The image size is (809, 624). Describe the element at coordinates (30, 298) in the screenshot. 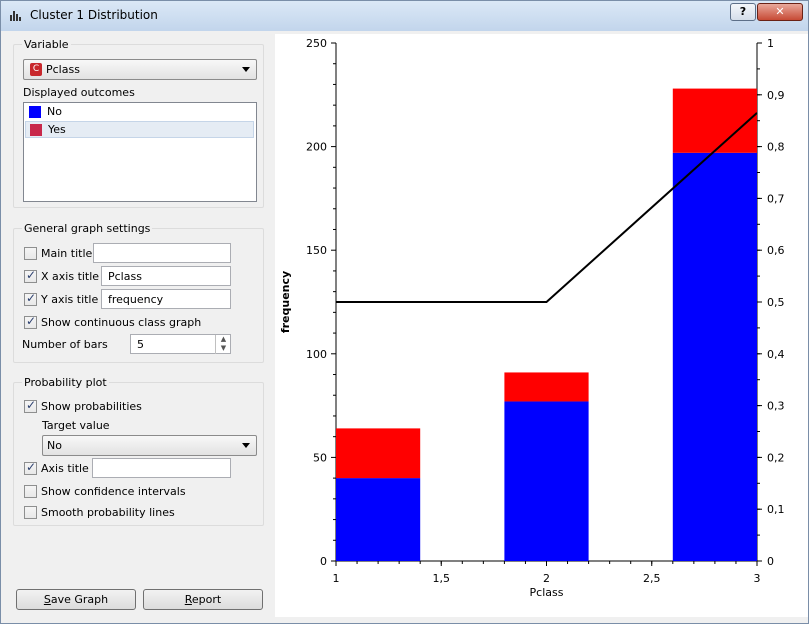

I see `y-axis-title-checkbox` at that location.